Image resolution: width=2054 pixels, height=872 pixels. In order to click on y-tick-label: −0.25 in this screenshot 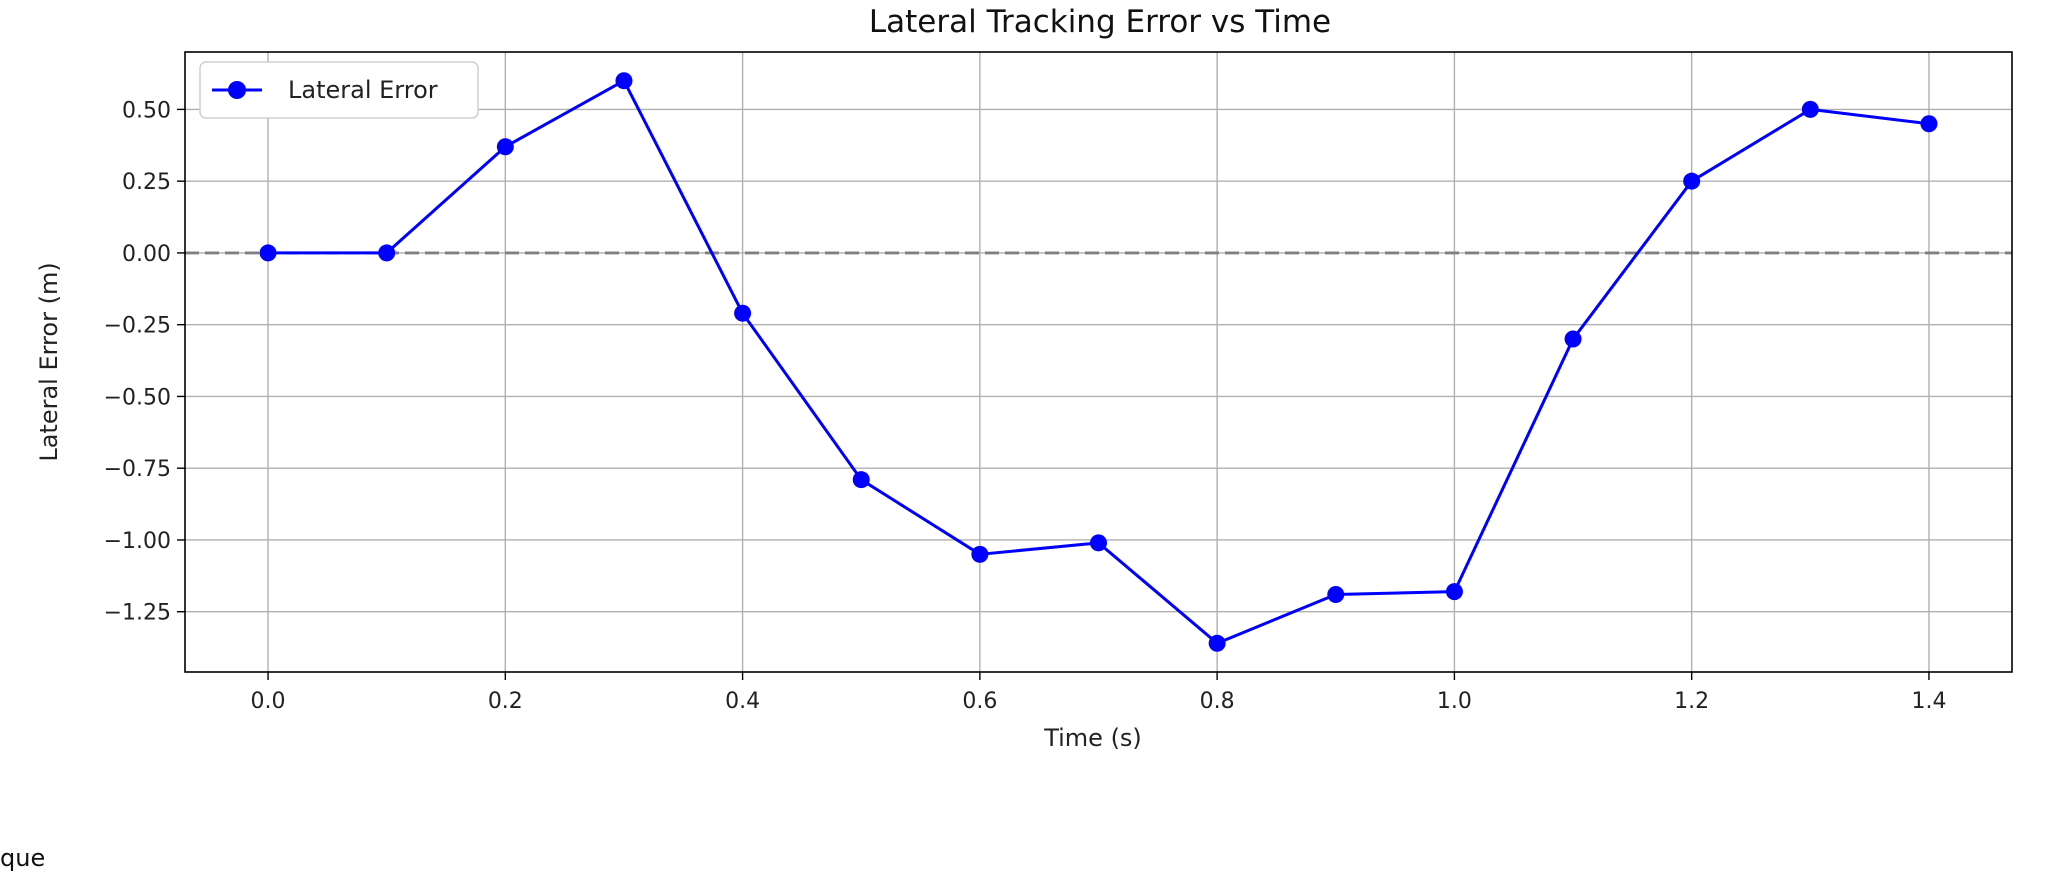, I will do `click(137, 326)`.